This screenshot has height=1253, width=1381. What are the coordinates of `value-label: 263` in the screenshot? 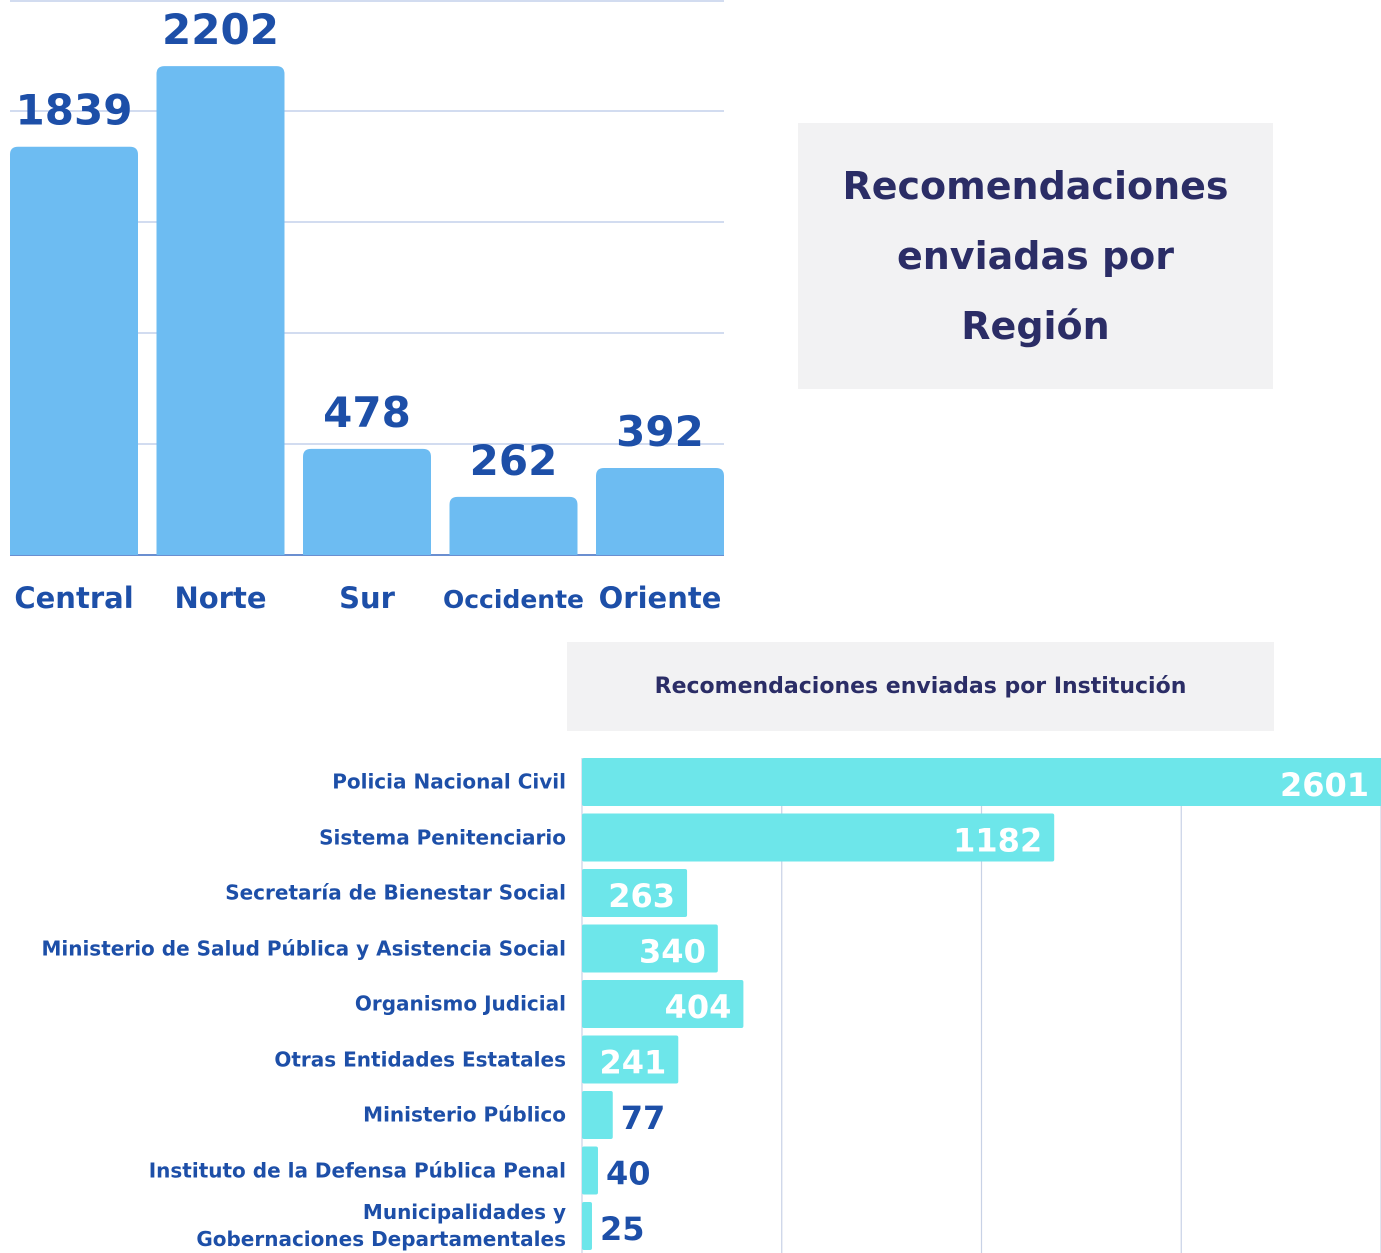 It's located at (641, 896).